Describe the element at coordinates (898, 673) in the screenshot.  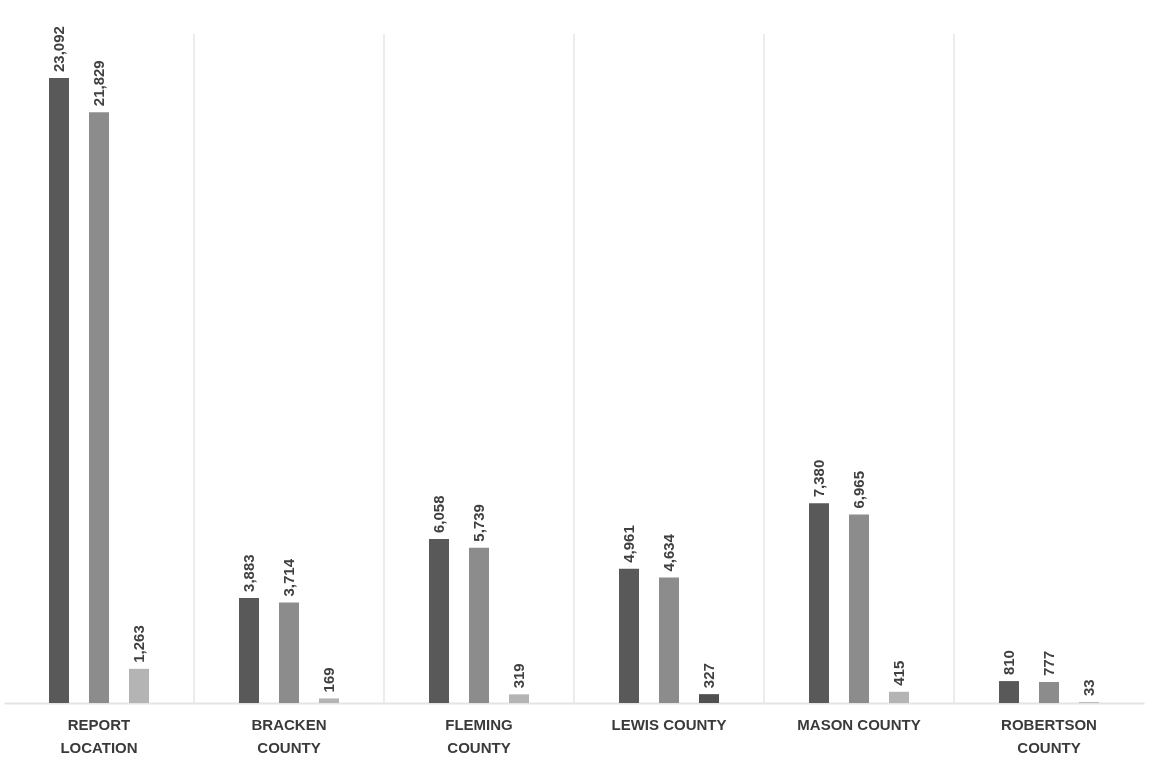
I see `data-label: 415` at that location.